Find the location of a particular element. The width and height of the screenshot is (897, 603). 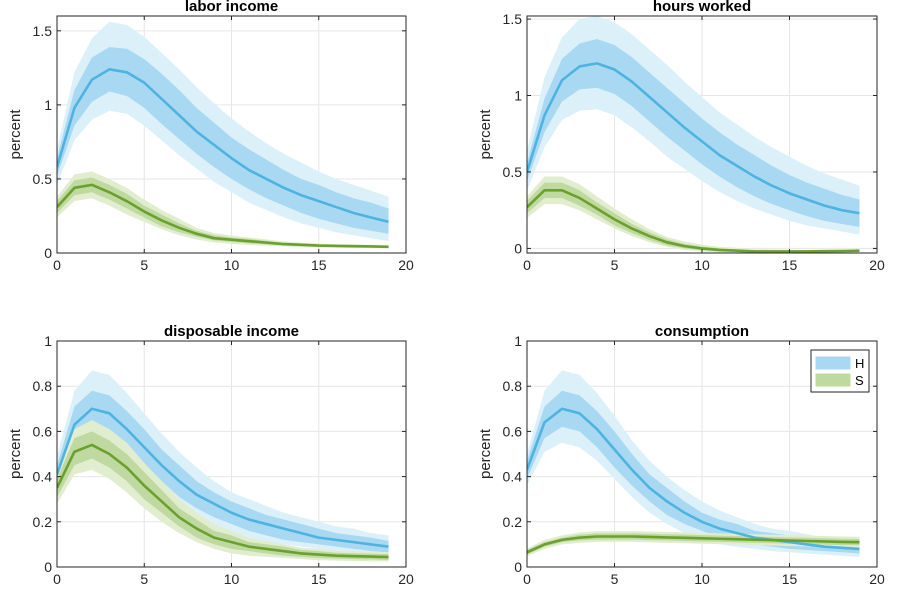

legend-label-h: H is located at coordinates (859, 363).